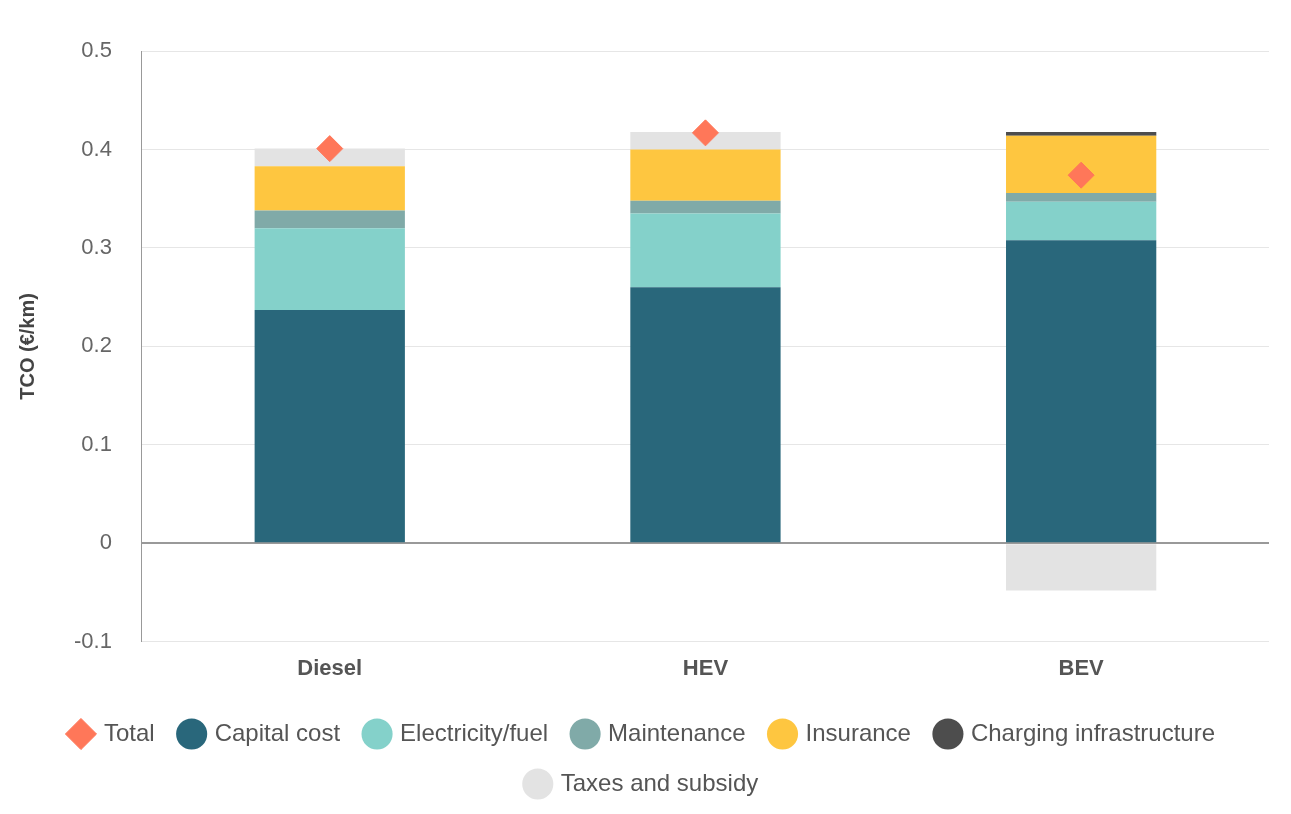  What do you see at coordinates (858, 732) in the screenshot?
I see `legend-label: Insurance` at bounding box center [858, 732].